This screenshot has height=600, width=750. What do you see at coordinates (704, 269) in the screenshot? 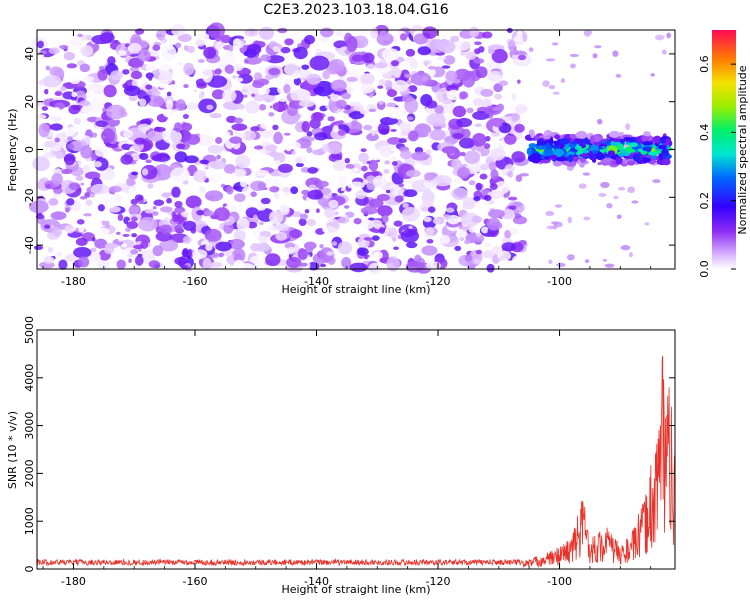
I see `colorbar-tick-label: 0.0` at bounding box center [704, 269].